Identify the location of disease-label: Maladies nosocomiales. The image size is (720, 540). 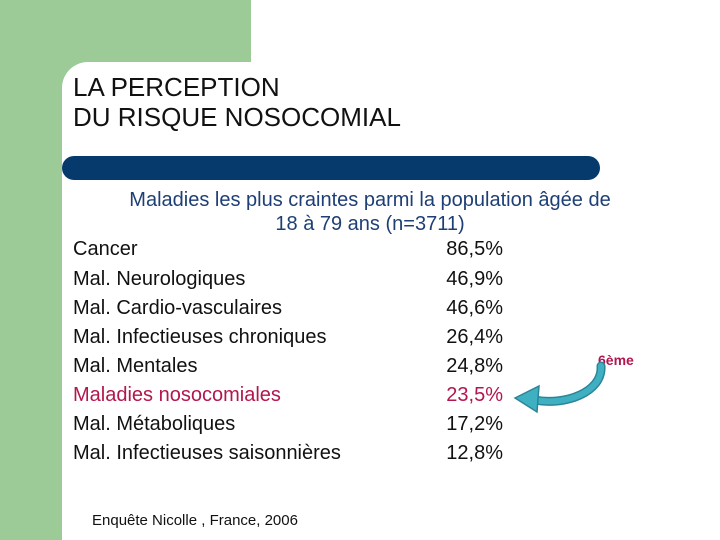
(177, 395).